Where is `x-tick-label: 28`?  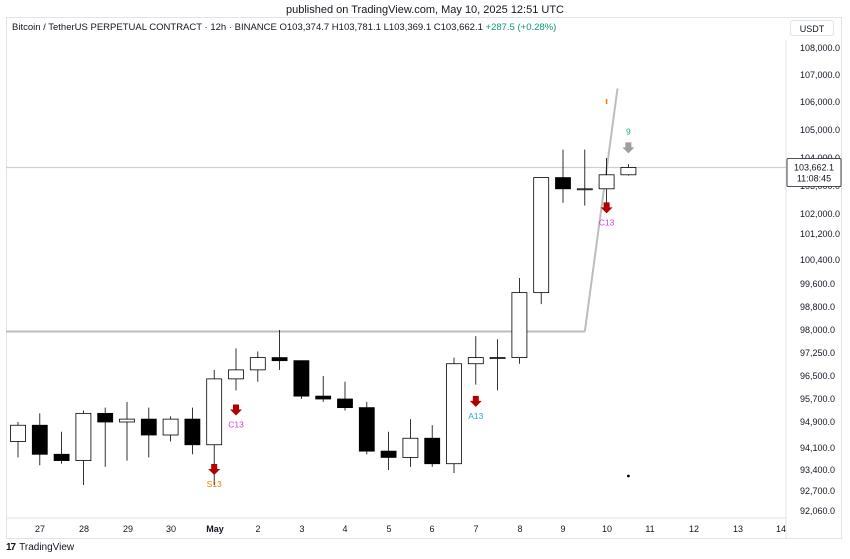 x-tick-label: 28 is located at coordinates (84, 529).